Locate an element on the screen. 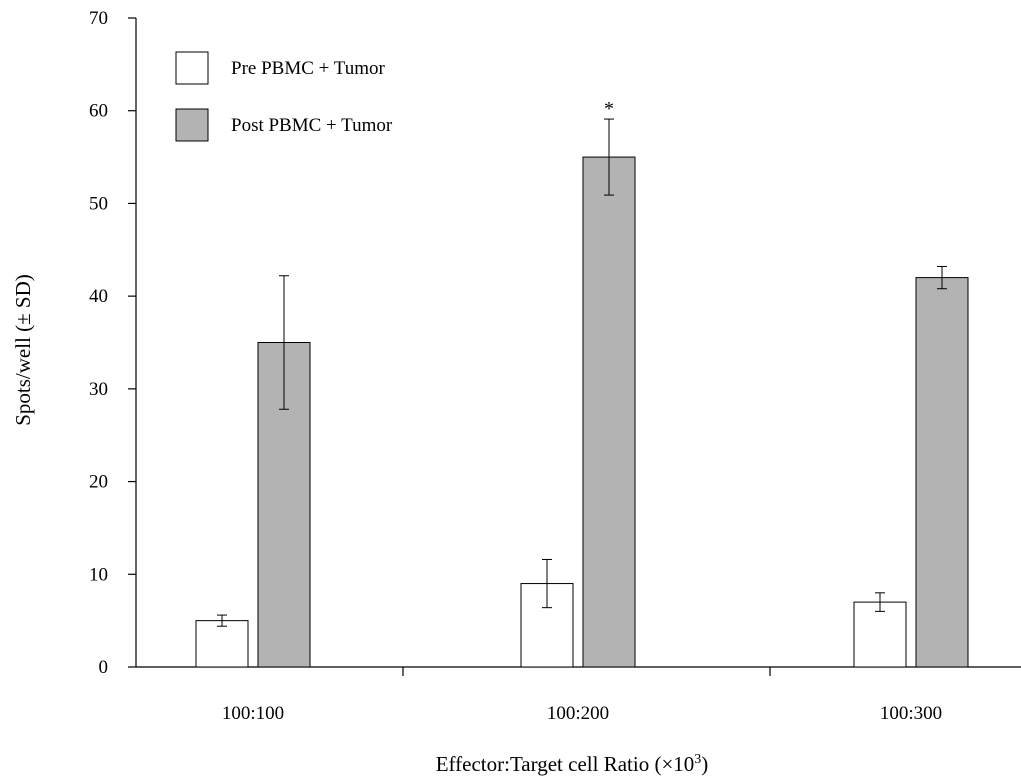 This screenshot has height=783, width=1021. significance-marker: * is located at coordinates (609, 109).